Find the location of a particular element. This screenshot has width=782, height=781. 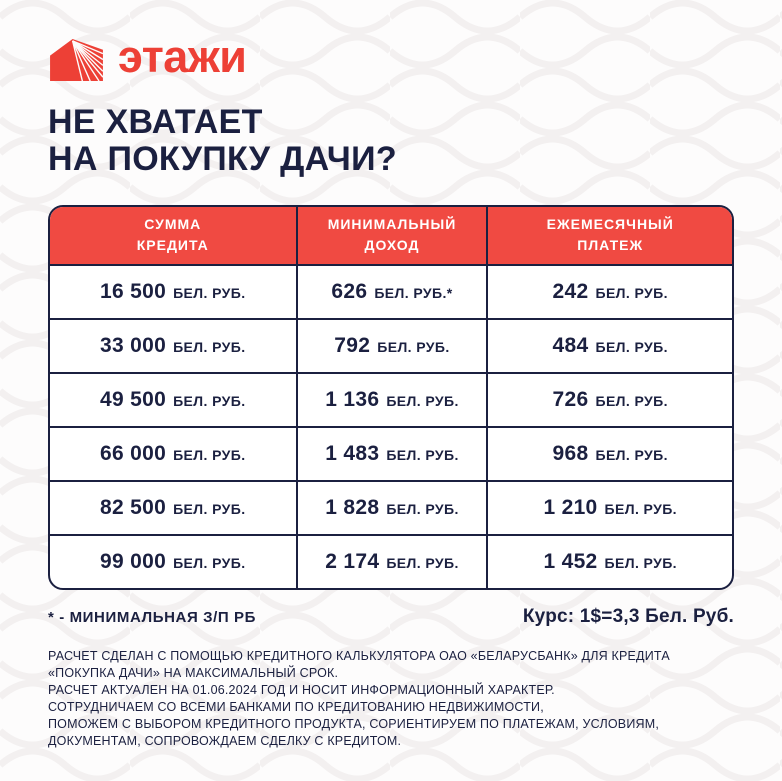

income-cell: 1 483 БЕЛ. РУБ. is located at coordinates (391, 453).